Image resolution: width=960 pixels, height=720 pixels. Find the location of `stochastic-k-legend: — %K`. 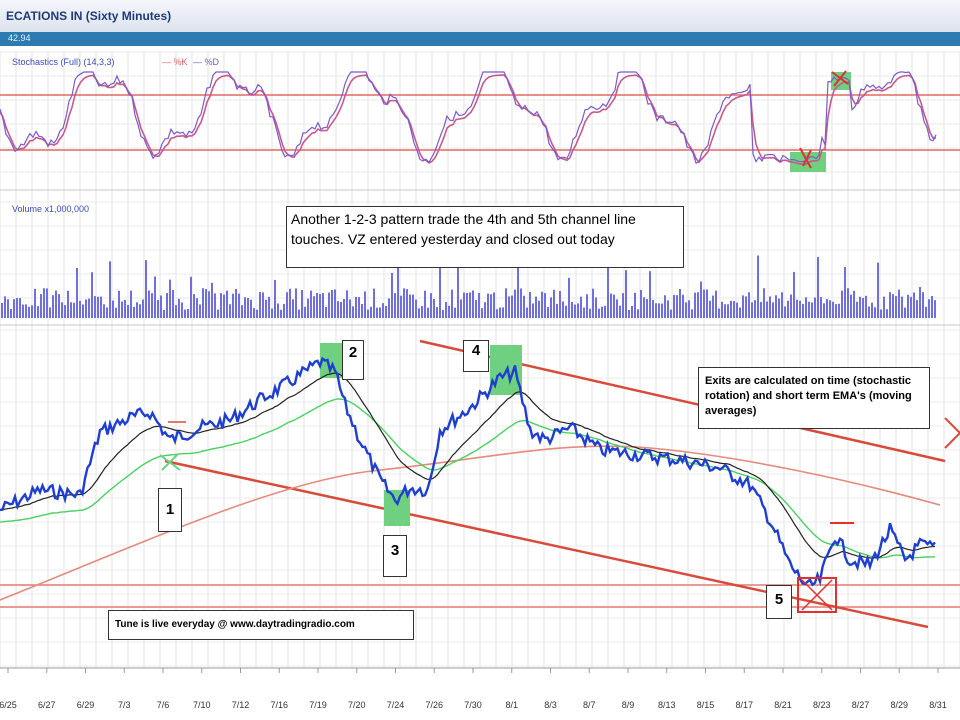

stochastic-k-legend: — %K is located at coordinates (175, 62).